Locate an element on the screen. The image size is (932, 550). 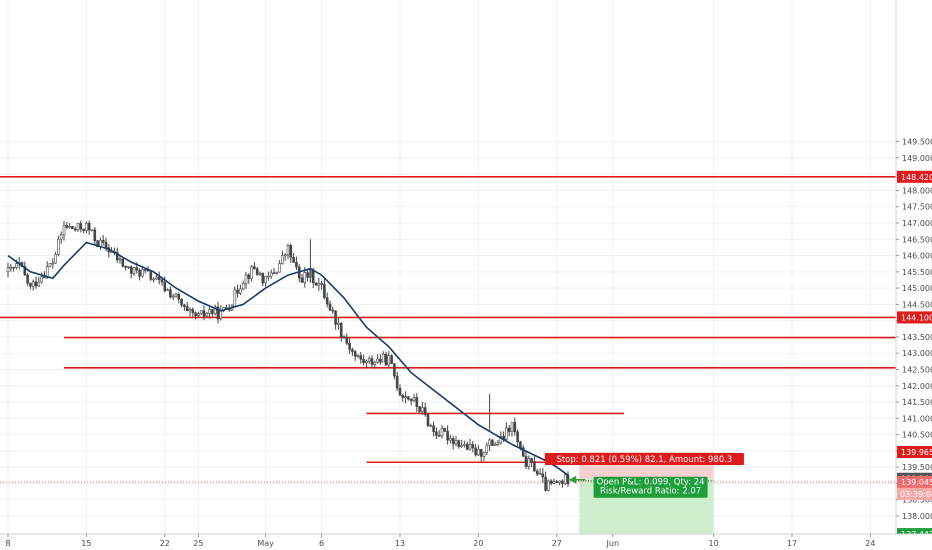
stop-label-text: Stop: 0.821 (0.59%) 82.1, Amount: 980.3 is located at coordinates (644, 460).